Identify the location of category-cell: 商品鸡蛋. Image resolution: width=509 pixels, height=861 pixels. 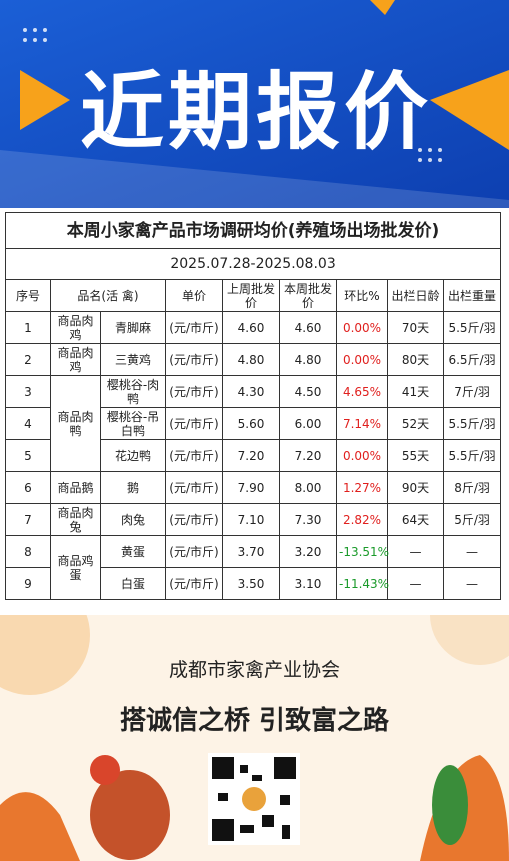
(75, 567).